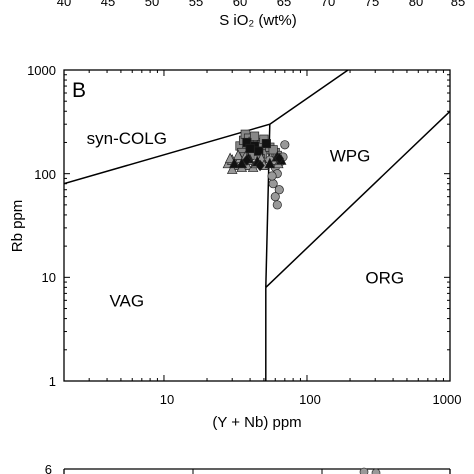 The image size is (474, 474). Describe the element at coordinates (384, 277) in the screenshot. I see `field-label-org: ORG` at that location.